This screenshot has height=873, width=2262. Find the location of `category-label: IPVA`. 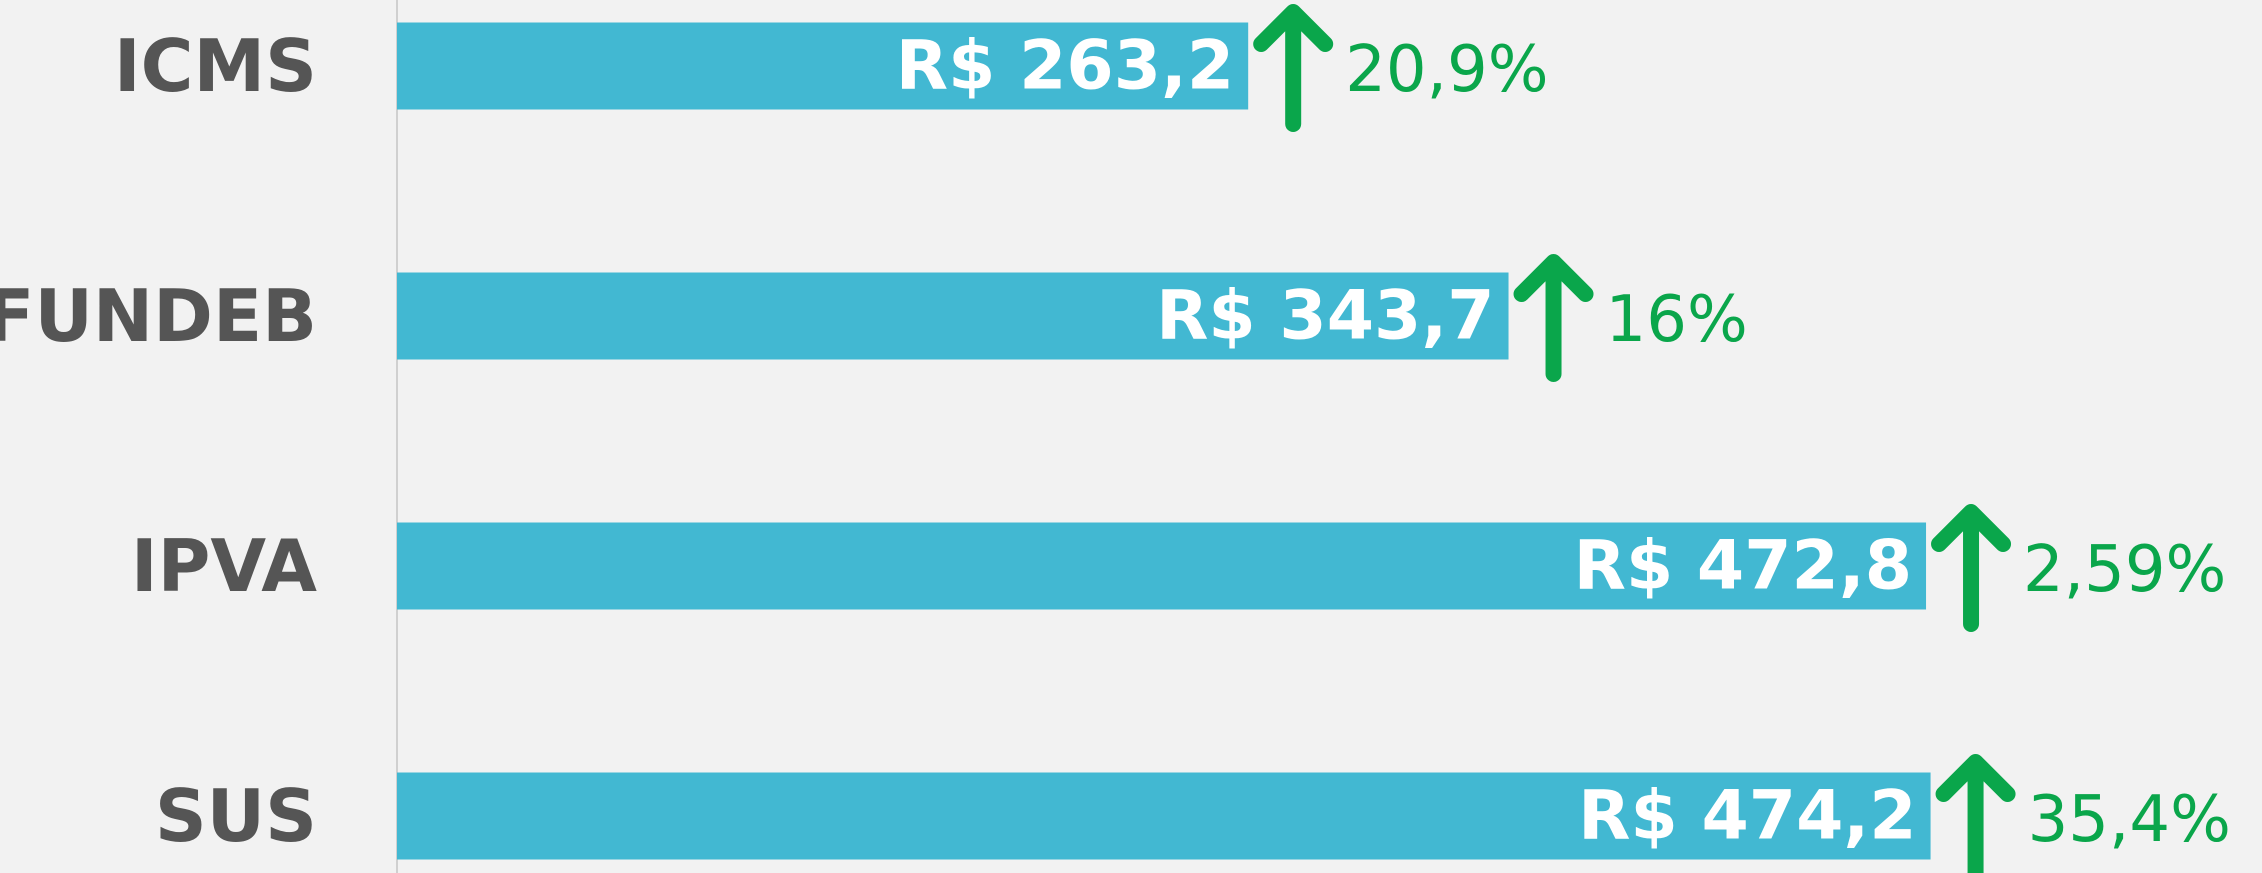

category-label: IPVA is located at coordinates (224, 566).